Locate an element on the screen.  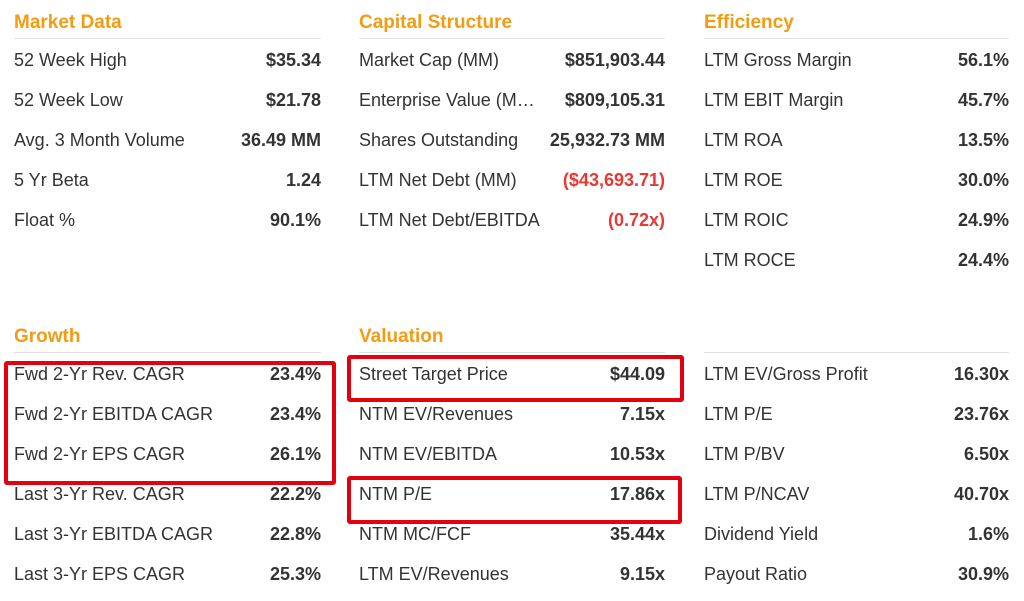
stat-row: Float % 90.1% is located at coordinates (167, 220).